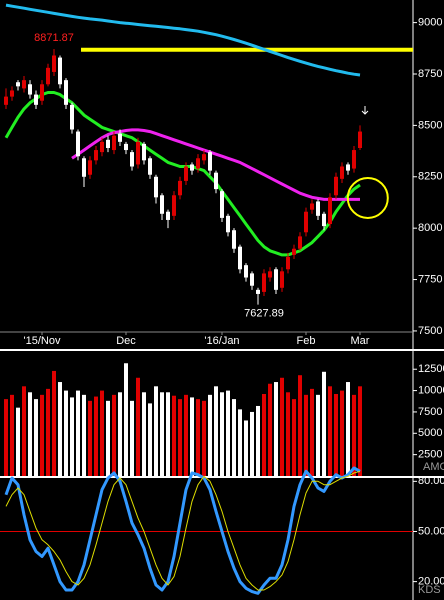 This screenshot has height=600, width=444. I want to click on y-tick-label: 8250, so click(430, 177).